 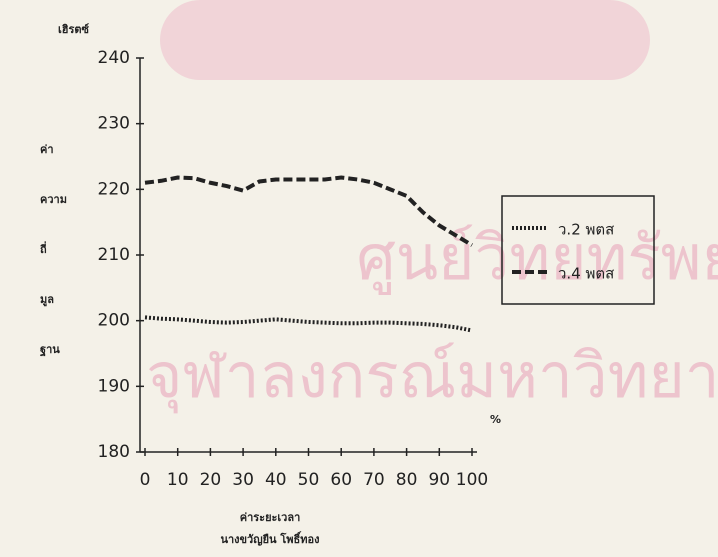 I want to click on x-tick-label: 0, so click(x=145, y=480).